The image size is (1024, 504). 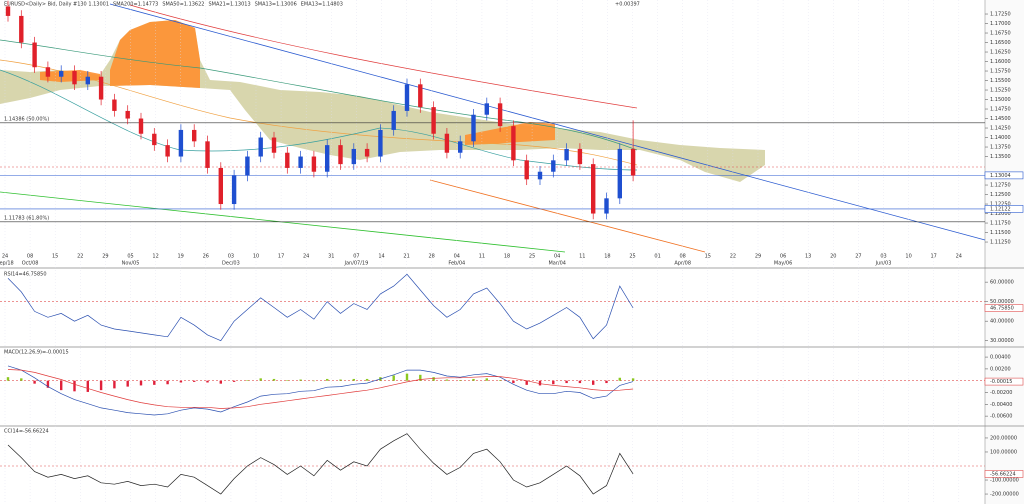 I want to click on y-tick-label: 1.12000, so click(x=1000, y=214).